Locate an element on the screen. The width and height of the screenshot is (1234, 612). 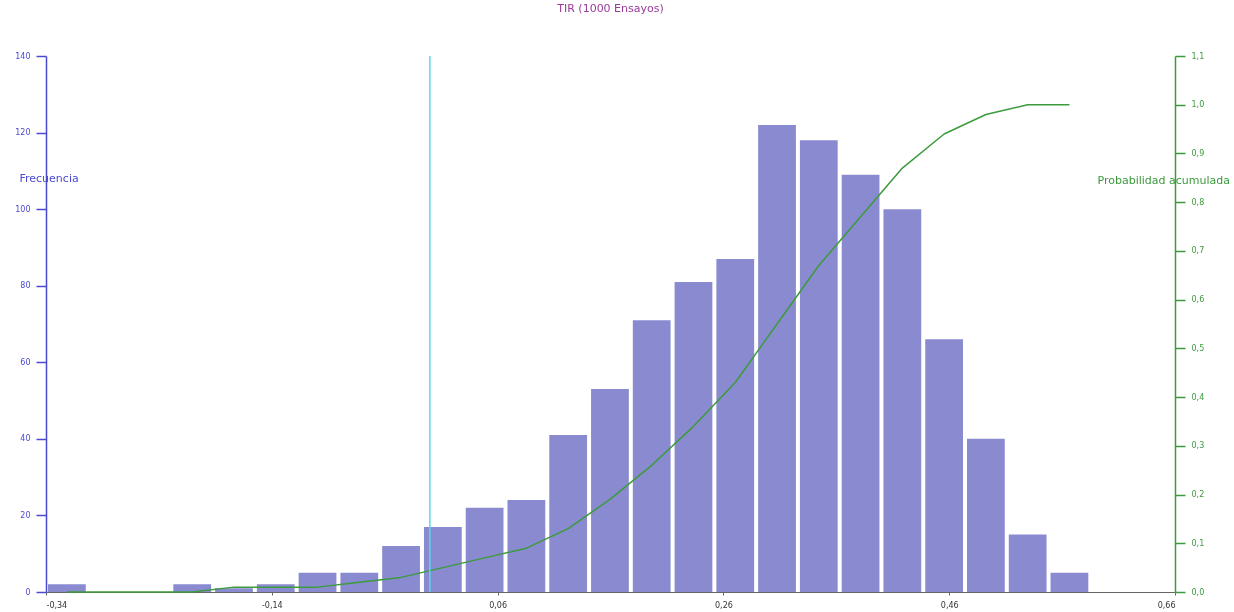
y-tick-label: 140 is located at coordinates (23, 56).